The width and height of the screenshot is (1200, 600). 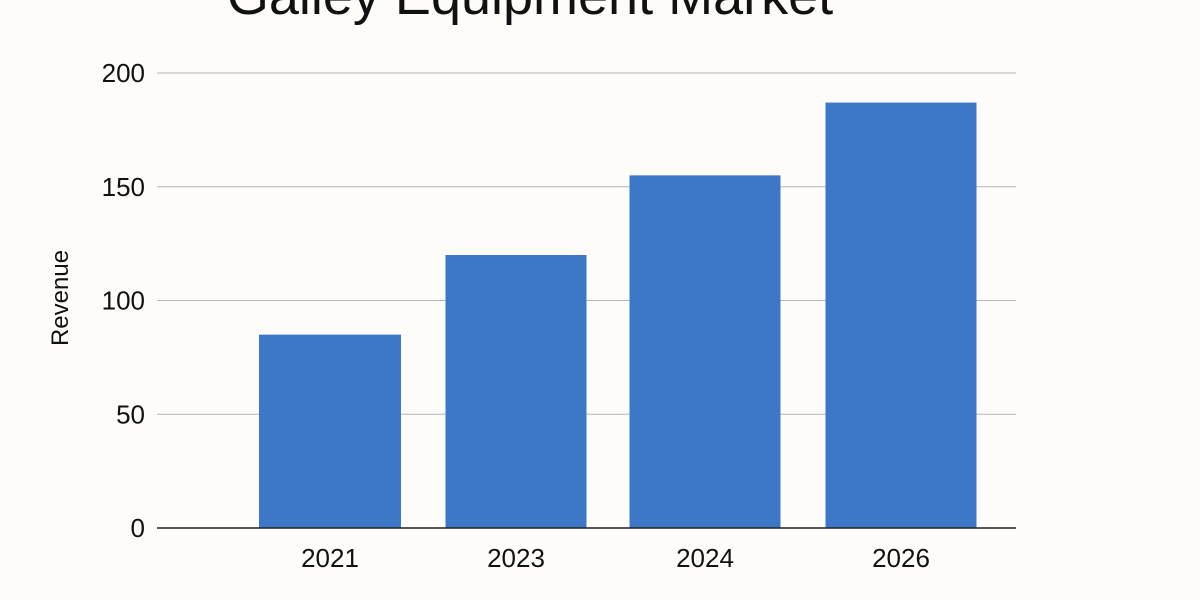 What do you see at coordinates (138, 528) in the screenshot?
I see `y-tick-label: 0` at bounding box center [138, 528].